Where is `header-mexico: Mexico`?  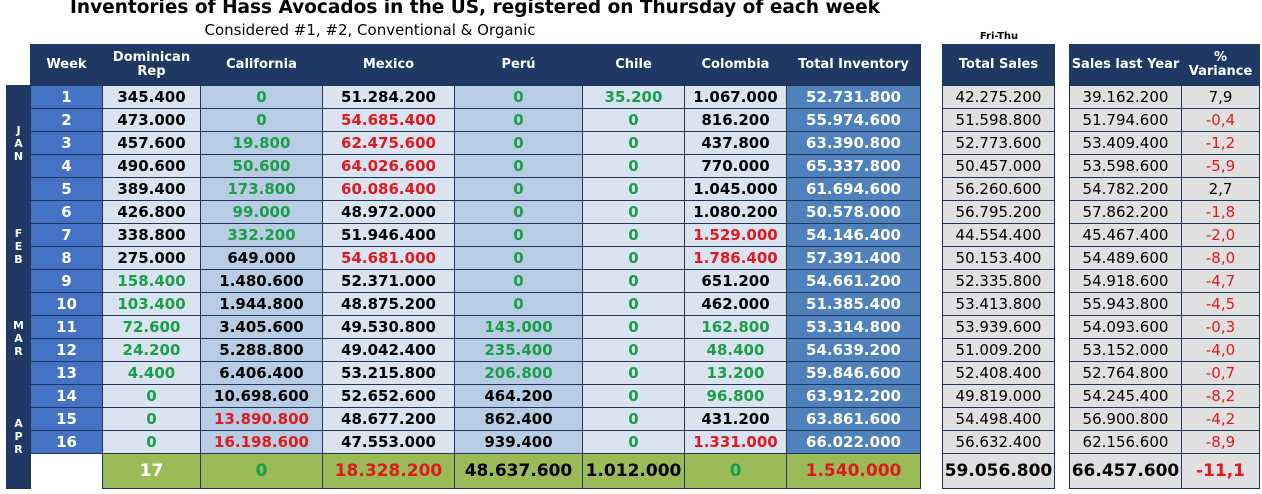 header-mexico: Mexico is located at coordinates (388, 65).